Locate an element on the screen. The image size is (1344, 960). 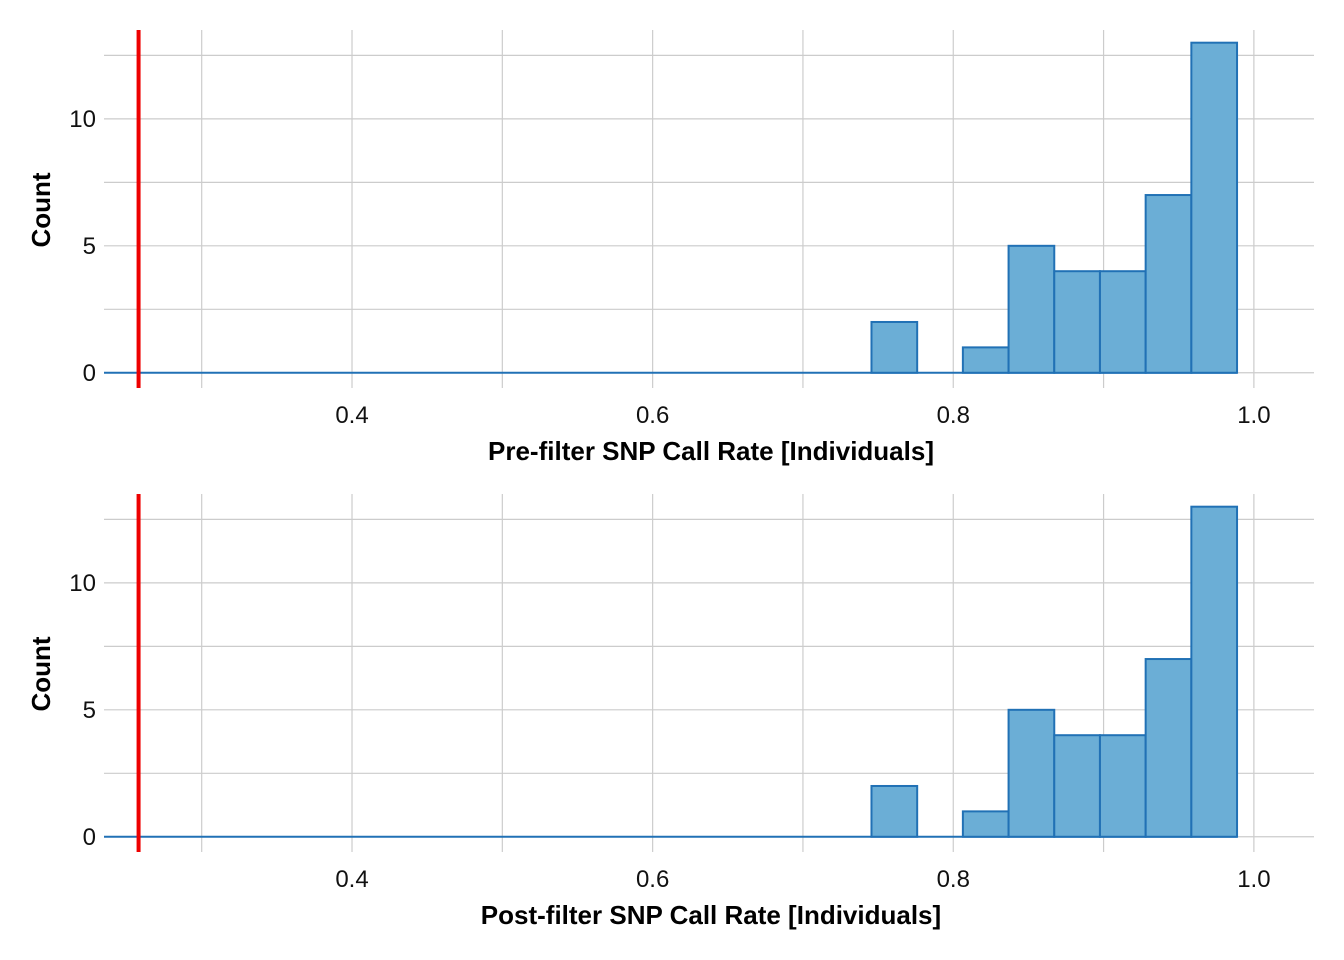
x-axis-title: Post-filter SNP Call Rate [Individuals] is located at coordinates (711, 915).